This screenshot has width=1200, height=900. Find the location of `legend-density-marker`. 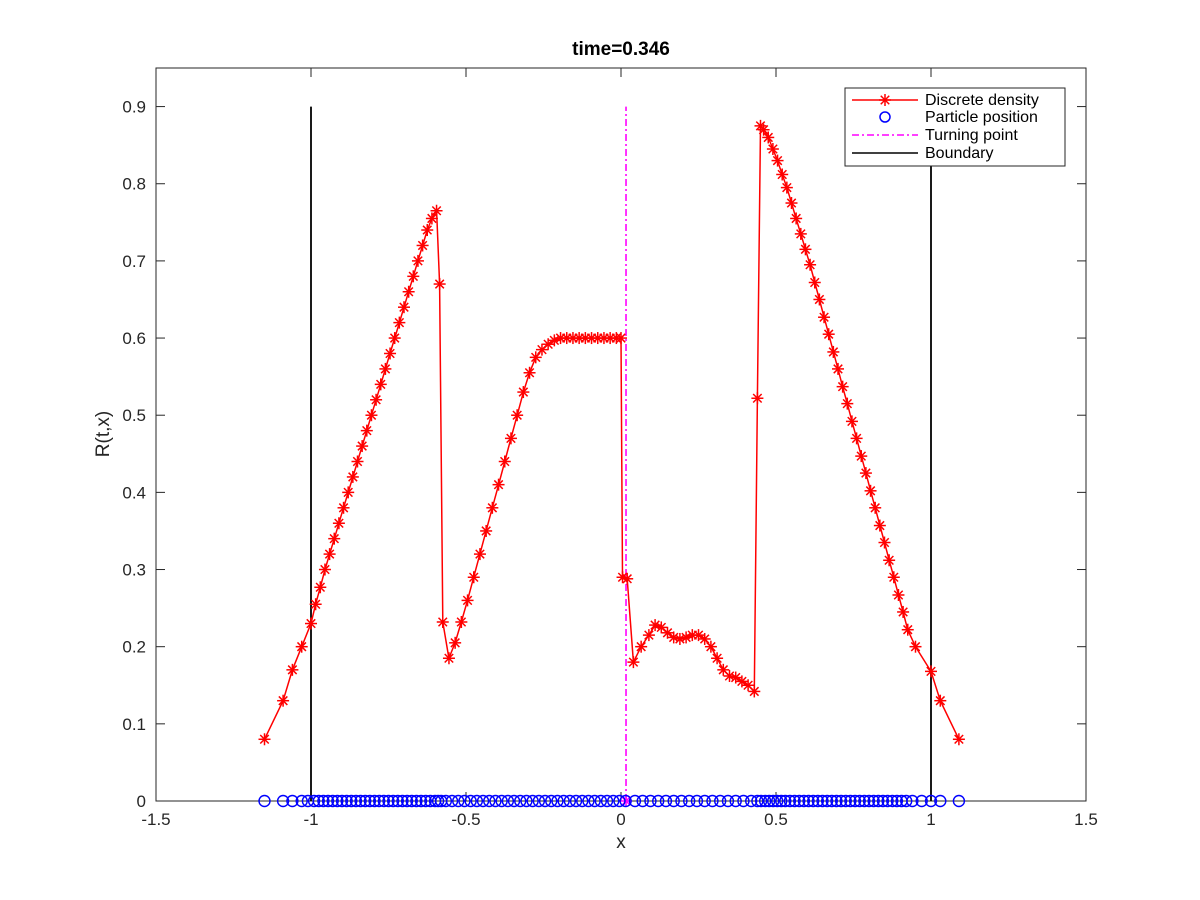

legend-density-marker is located at coordinates (885, 100).